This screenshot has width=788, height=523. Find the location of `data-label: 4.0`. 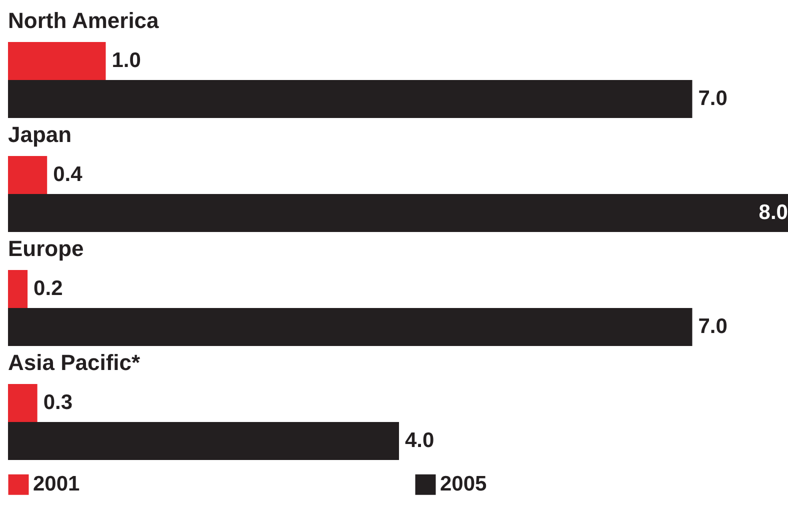

data-label: 4.0 is located at coordinates (419, 440).